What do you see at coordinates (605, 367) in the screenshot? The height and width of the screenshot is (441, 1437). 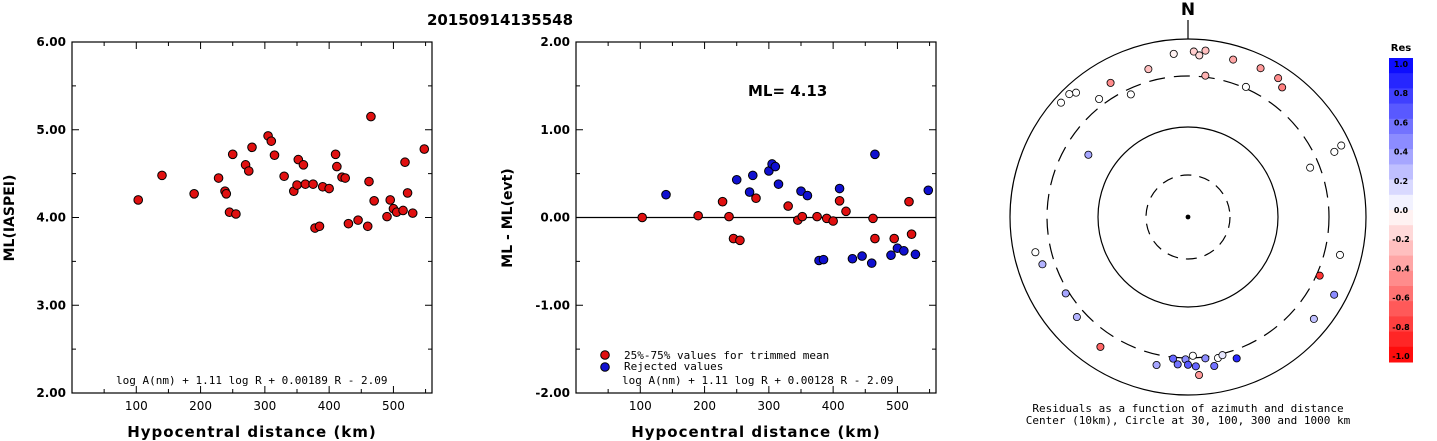 I see `legend-rejected-marker` at bounding box center [605, 367].